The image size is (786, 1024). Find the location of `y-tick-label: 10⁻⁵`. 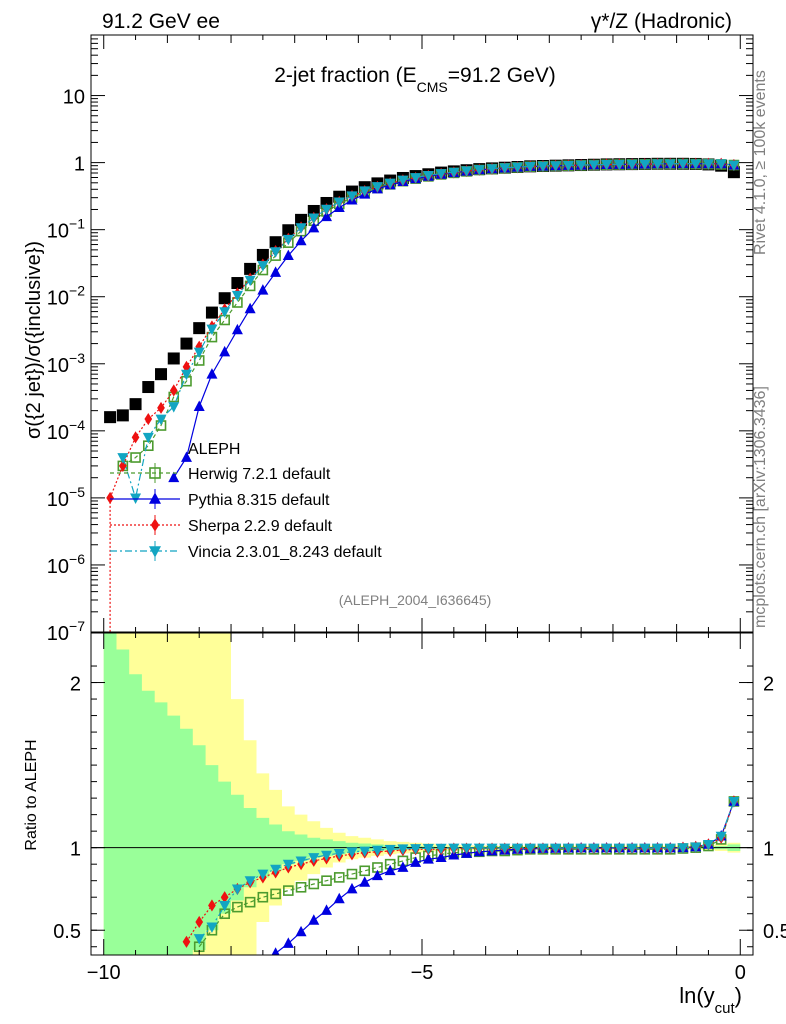

y-tick-label: 10⁻⁵ is located at coordinates (66, 497).